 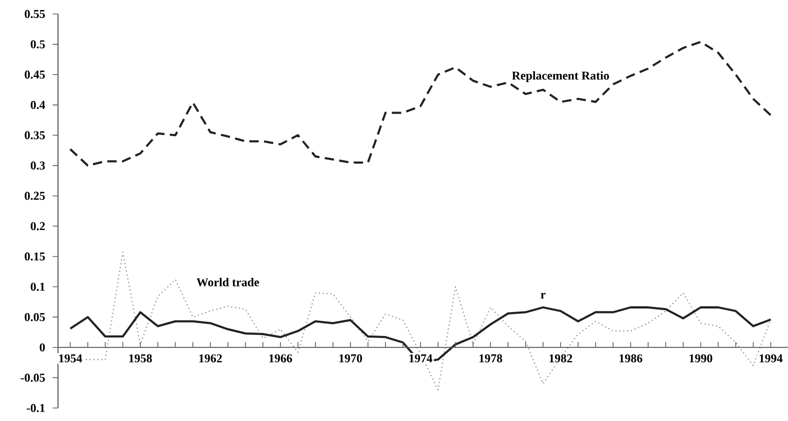 What do you see at coordinates (543, 295) in the screenshot?
I see `series-label: r` at bounding box center [543, 295].